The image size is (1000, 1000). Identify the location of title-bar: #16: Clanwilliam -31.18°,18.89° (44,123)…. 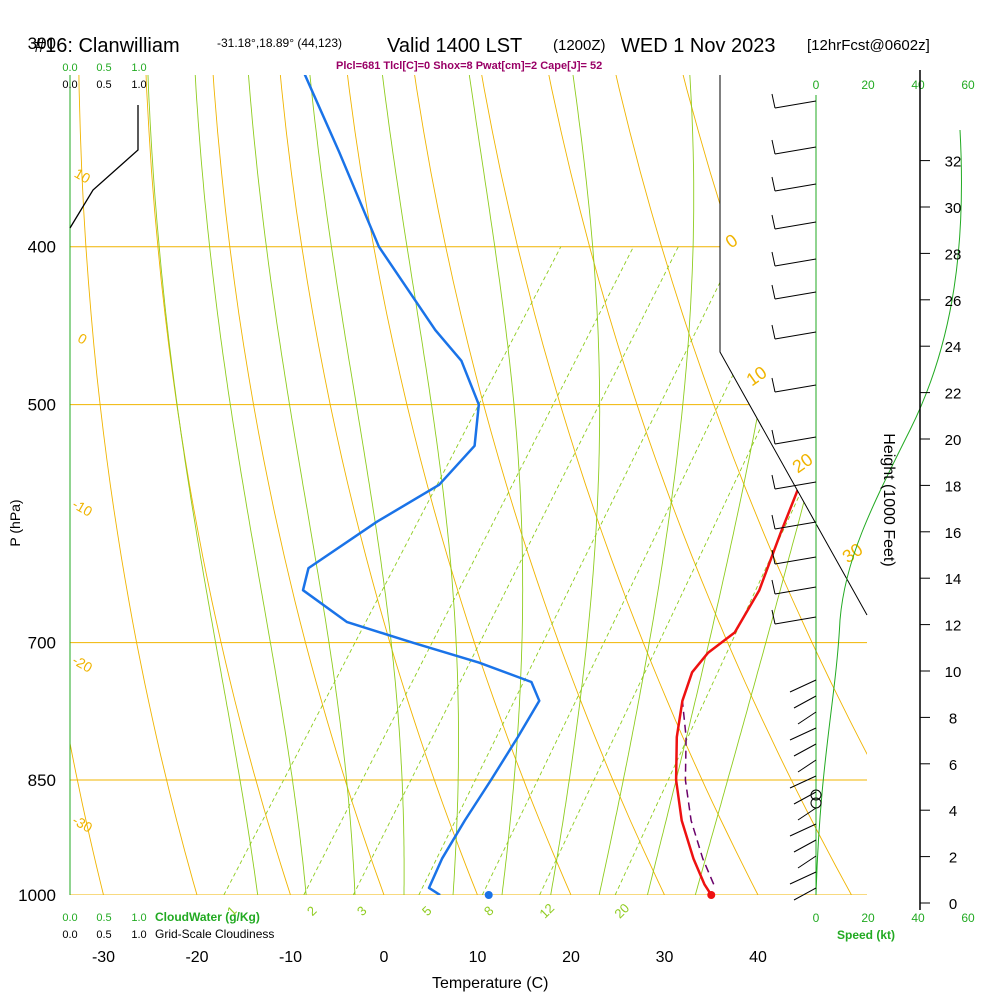
(482, 53).